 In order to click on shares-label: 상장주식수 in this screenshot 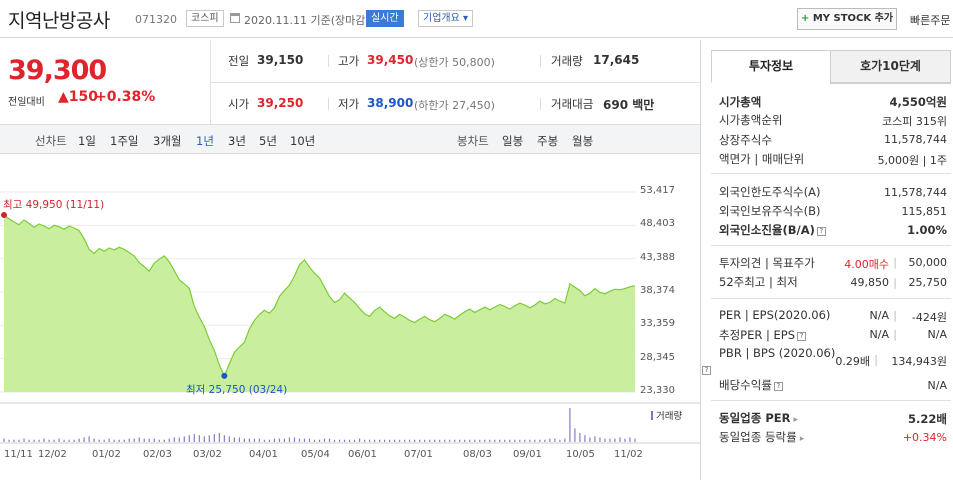, I will do `click(745, 140)`.